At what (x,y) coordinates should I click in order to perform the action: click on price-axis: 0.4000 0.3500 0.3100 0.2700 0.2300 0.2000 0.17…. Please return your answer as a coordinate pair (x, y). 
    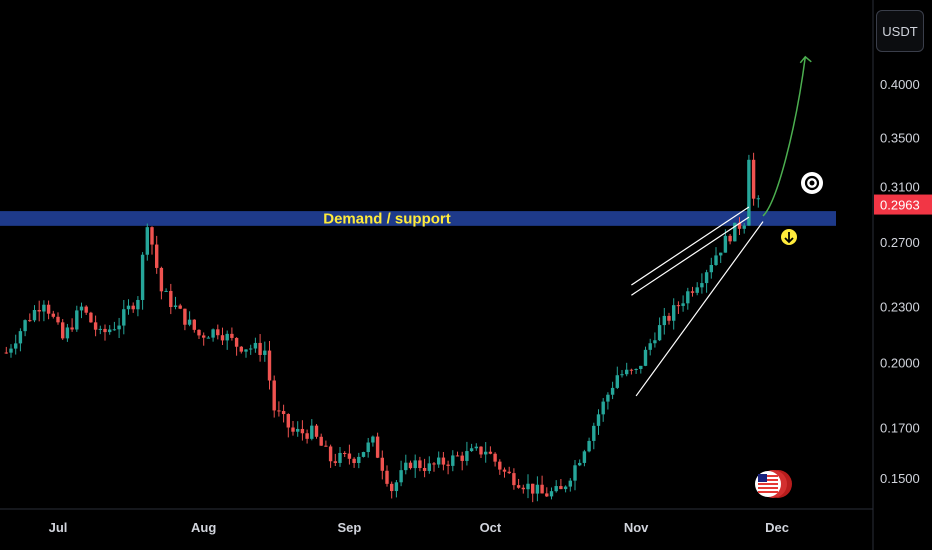
    Looking at the image, I should click on (903, 281).